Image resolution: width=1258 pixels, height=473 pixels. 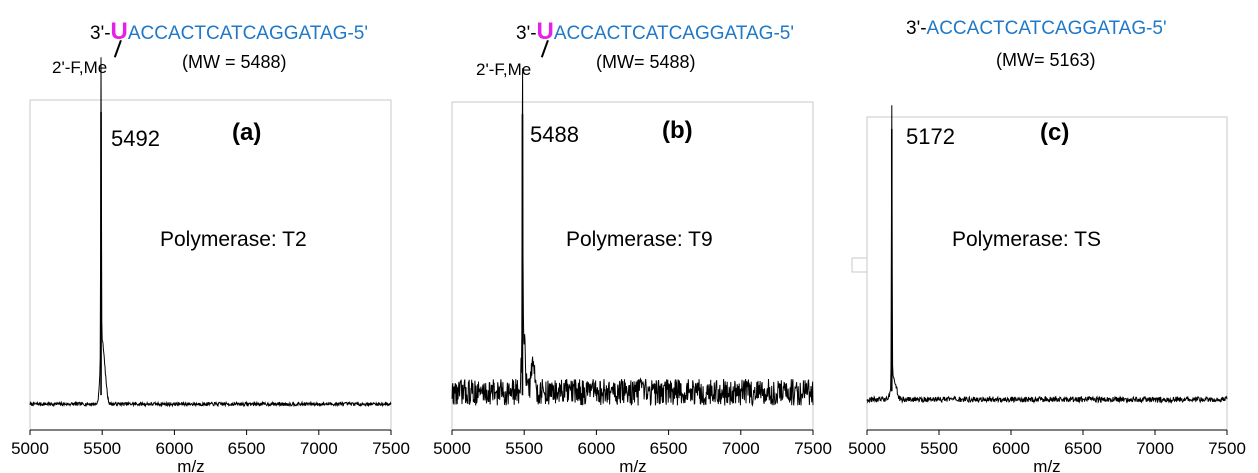 What do you see at coordinates (1054, 132) in the screenshot?
I see `panel-label: (c)` at bounding box center [1054, 132].